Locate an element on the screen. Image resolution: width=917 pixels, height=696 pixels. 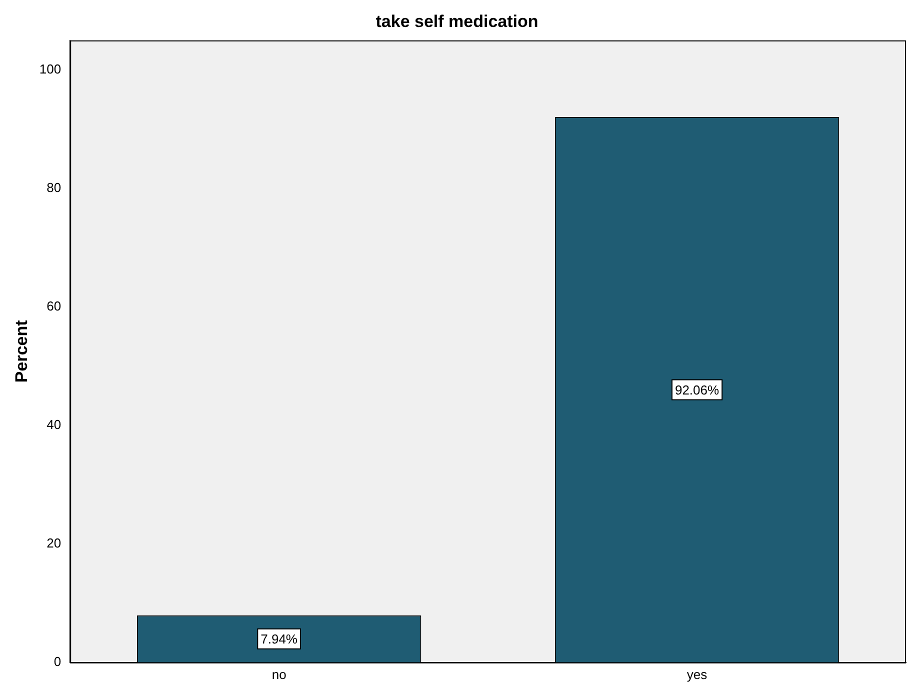
y-tick-label: 40 is located at coordinates (54, 424).